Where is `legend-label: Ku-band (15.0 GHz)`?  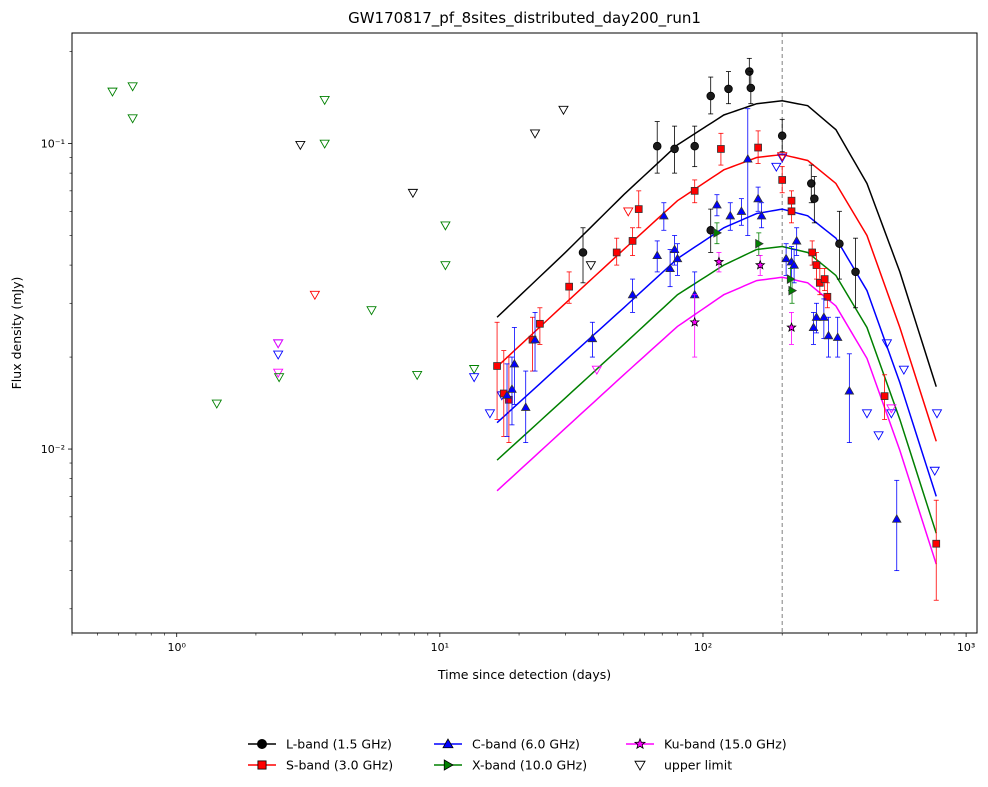
legend-label: Ku-band (15.0 GHz) is located at coordinates (725, 744).